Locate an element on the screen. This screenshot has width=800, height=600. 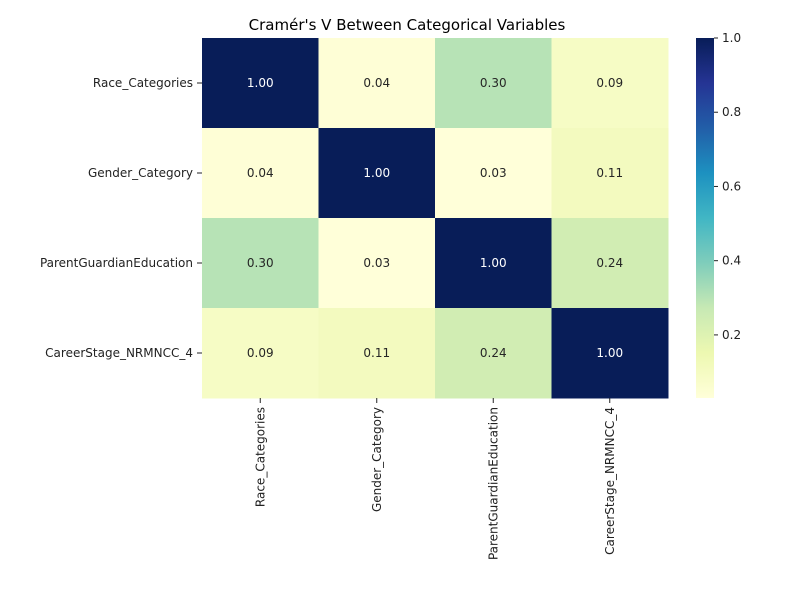
colorbar: 0.2 0.4 0.6 0.8 1.0 is located at coordinates (718, 214).